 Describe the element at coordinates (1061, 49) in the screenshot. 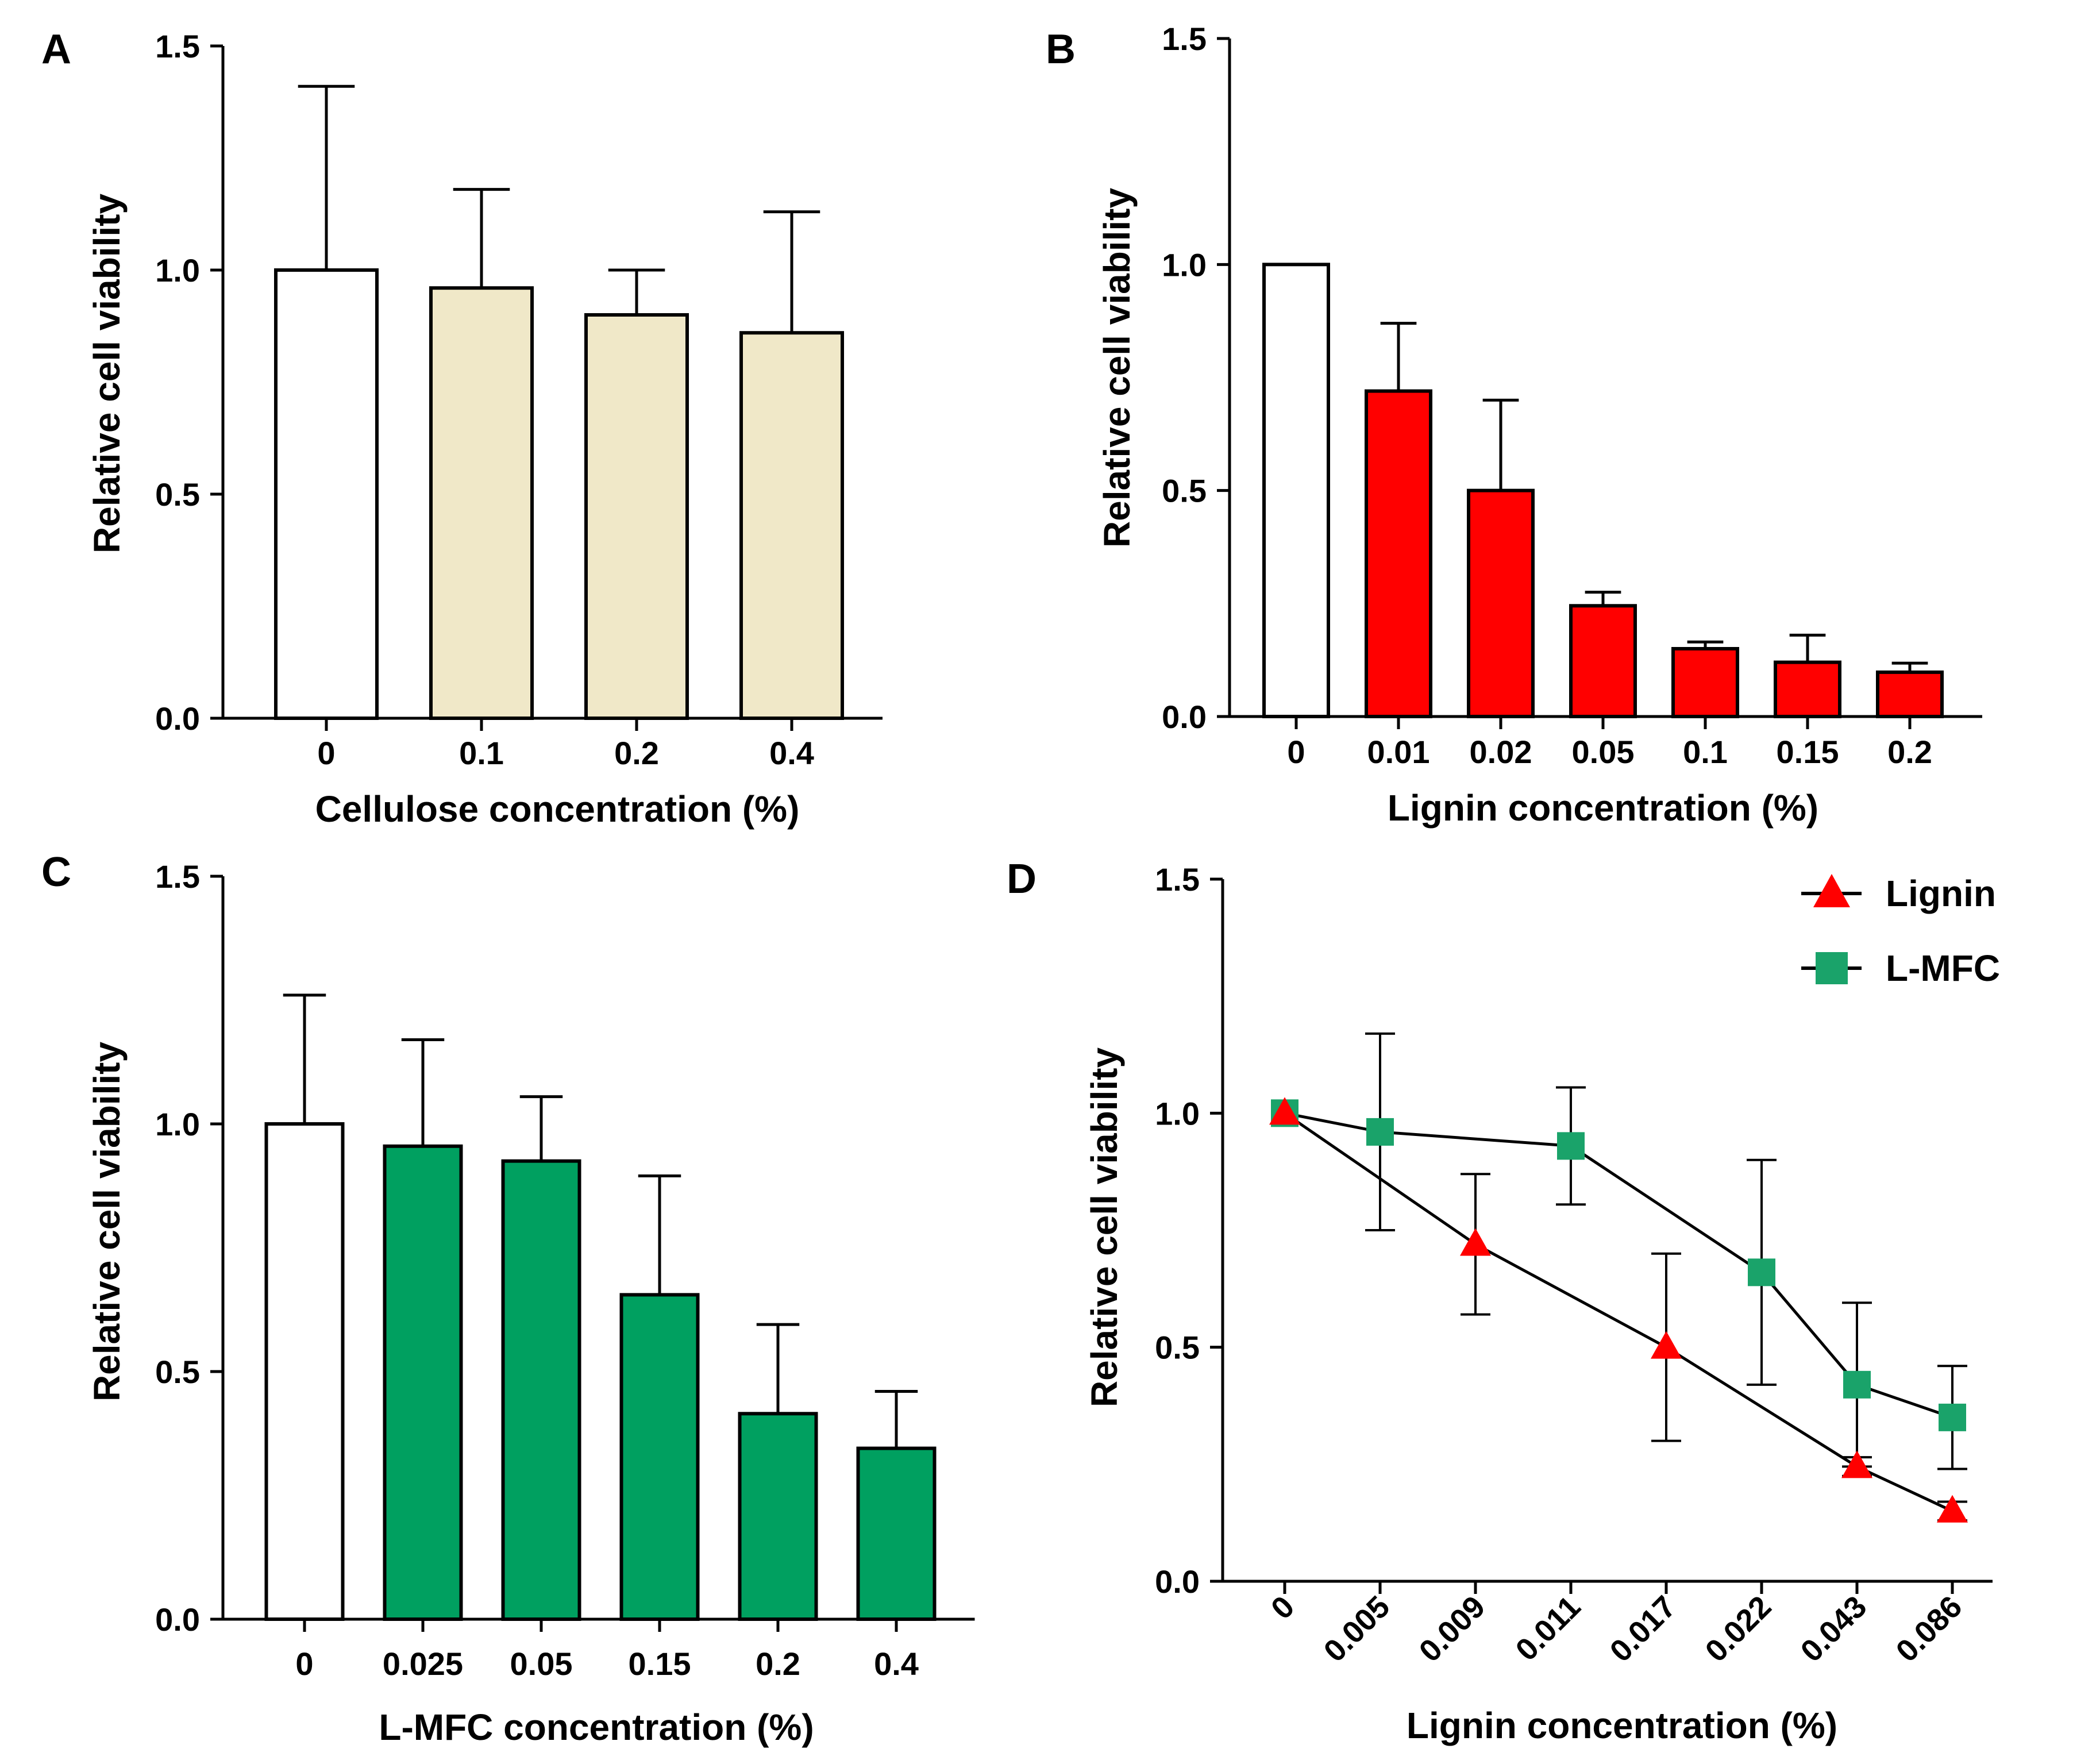

I see `panel-letter: B` at that location.